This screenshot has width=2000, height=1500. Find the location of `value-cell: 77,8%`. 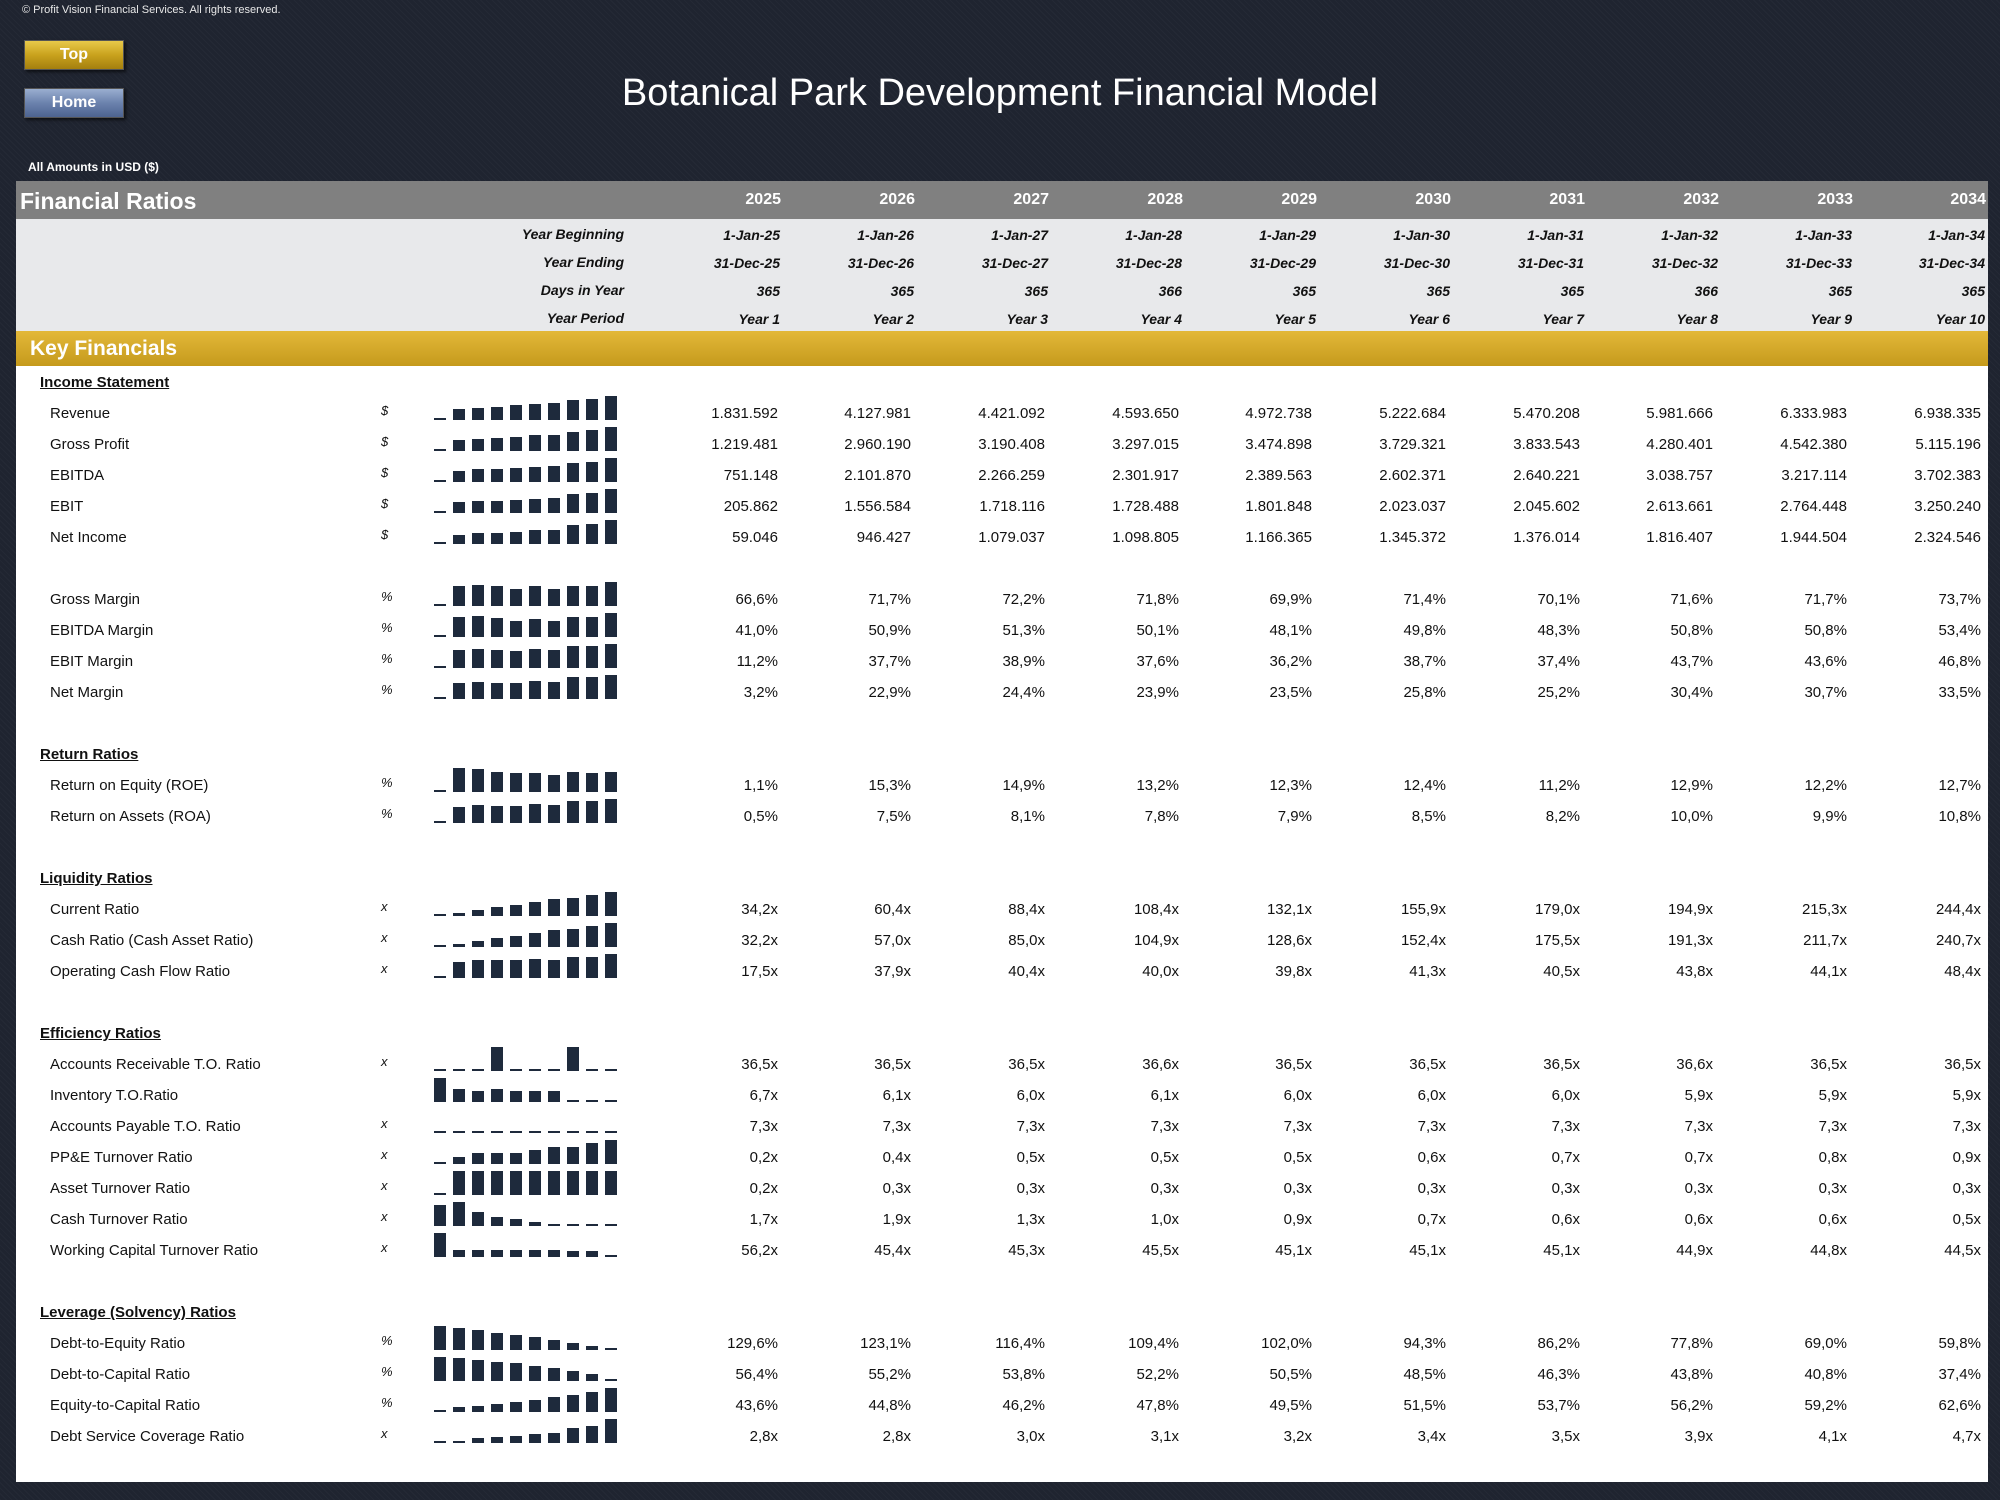

value-cell: 77,8% is located at coordinates (1691, 1343).